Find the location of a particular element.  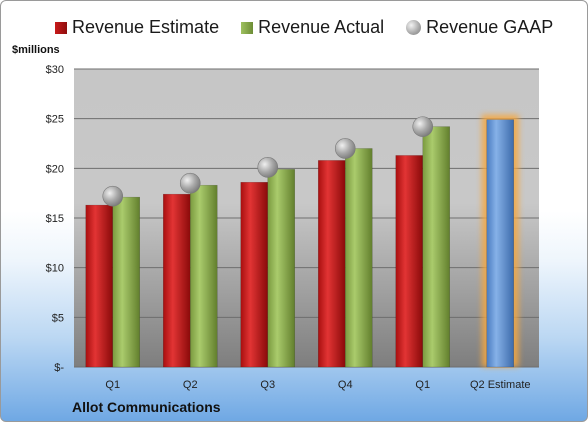

y-tick-label: $25 is located at coordinates (55, 120).